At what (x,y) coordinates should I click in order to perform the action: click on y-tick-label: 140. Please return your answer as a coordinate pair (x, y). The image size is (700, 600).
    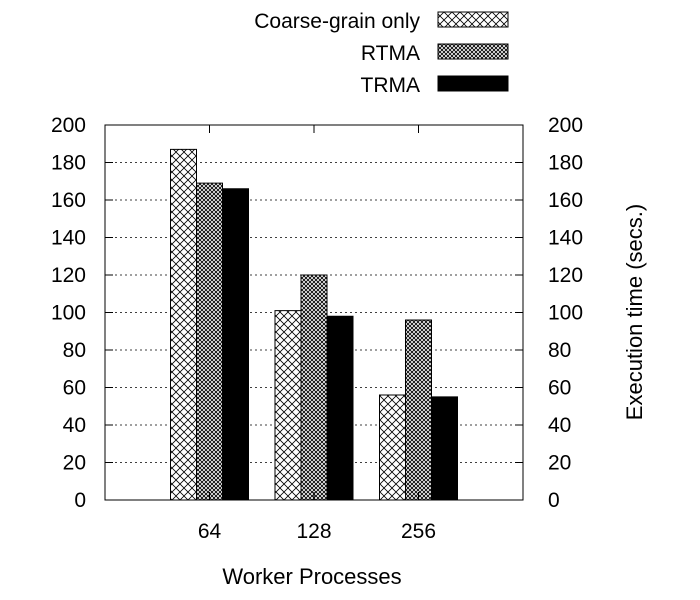
    Looking at the image, I should click on (68, 238).